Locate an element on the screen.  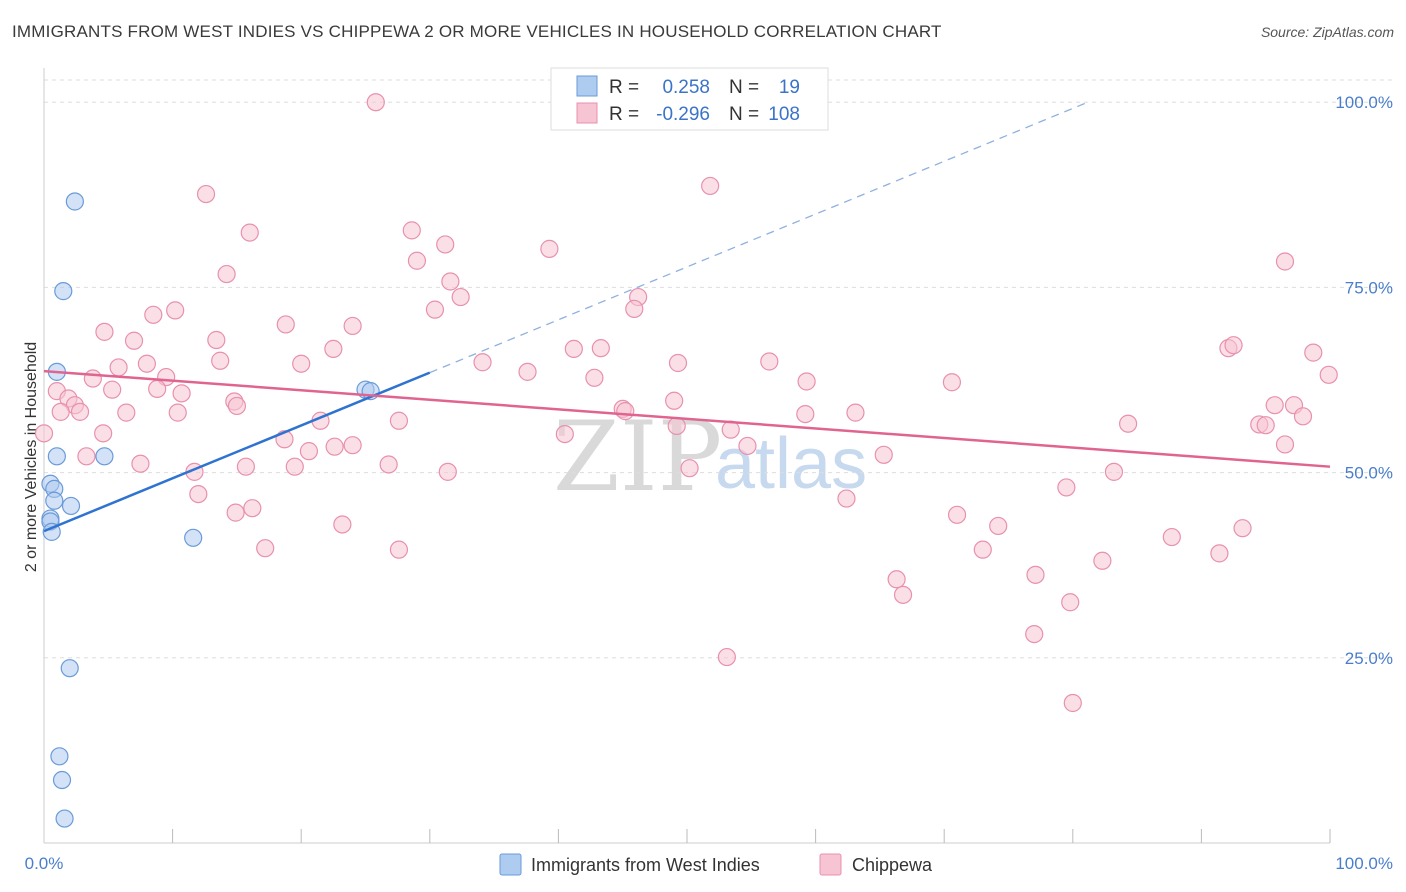
legend-swatch-west-indies is located at coordinates (587, 86).